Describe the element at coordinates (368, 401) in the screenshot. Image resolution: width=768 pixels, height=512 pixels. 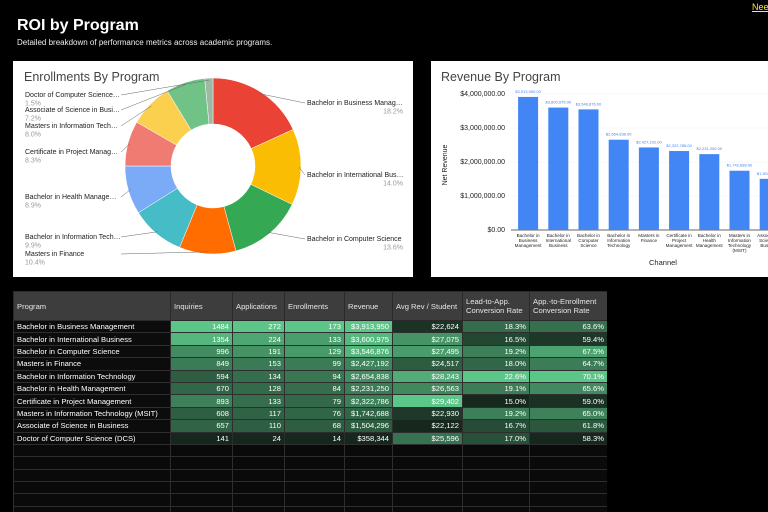
I see `table-cell: $2,322,786` at that location.